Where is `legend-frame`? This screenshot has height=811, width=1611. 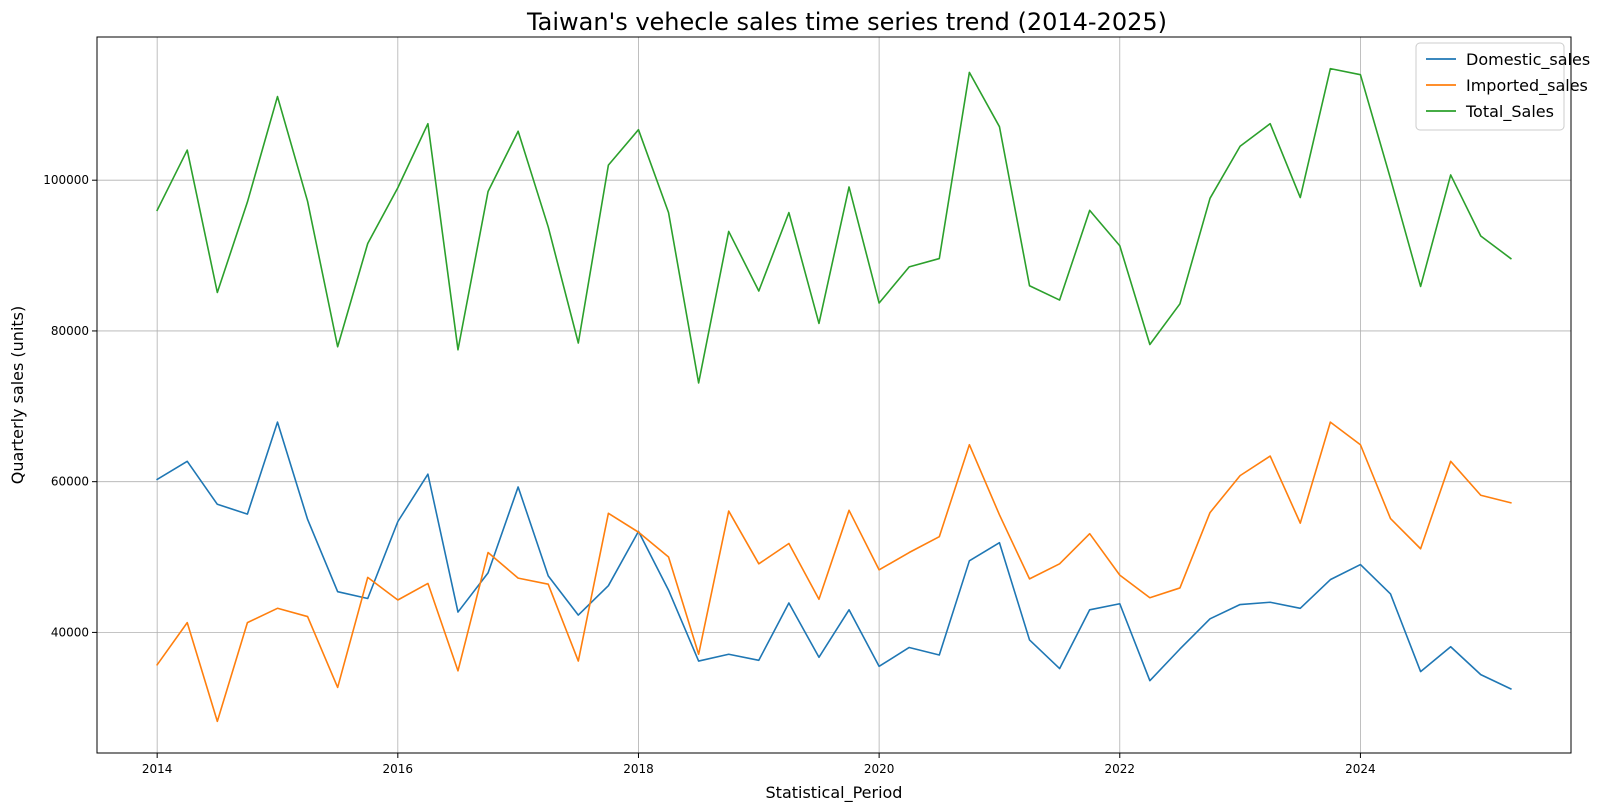 legend-frame is located at coordinates (1490, 86).